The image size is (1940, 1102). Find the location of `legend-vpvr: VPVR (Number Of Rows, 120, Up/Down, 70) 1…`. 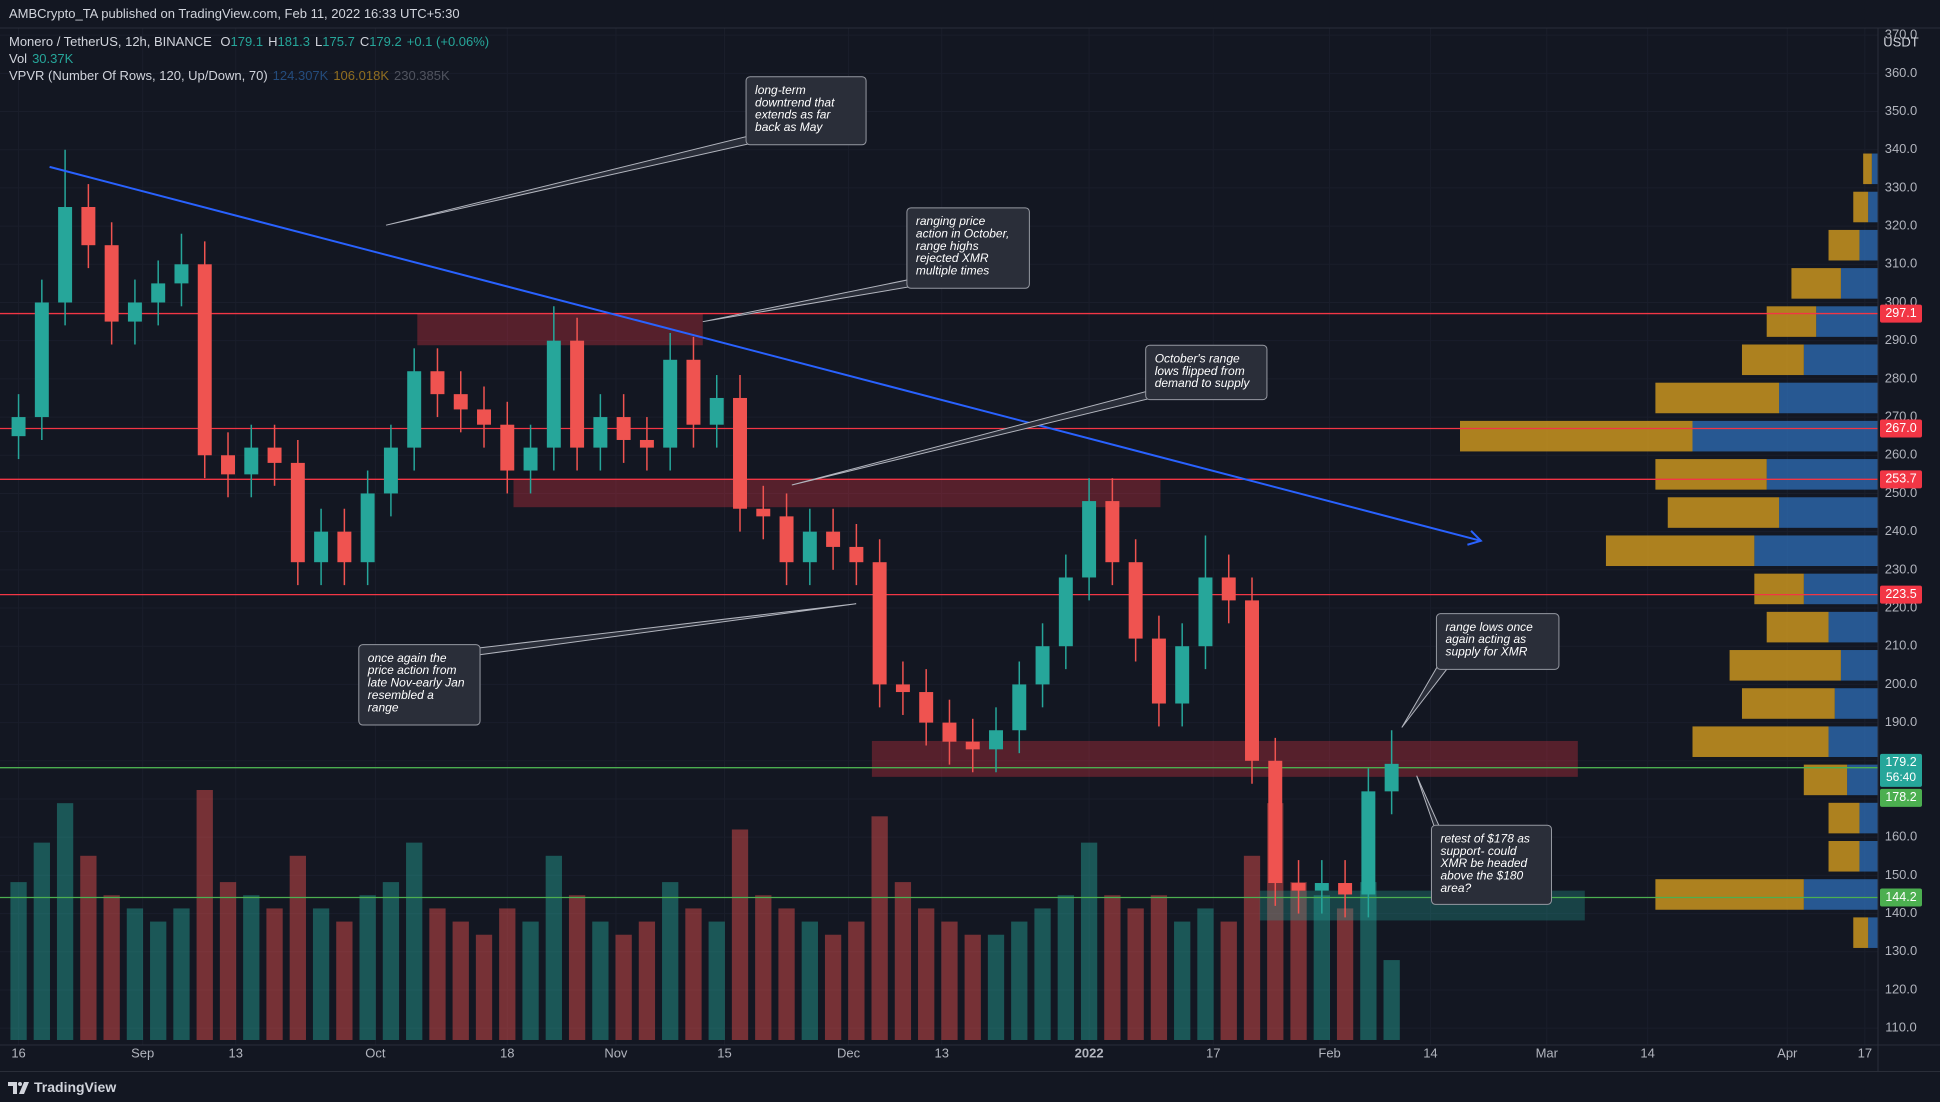

legend-vpvr: VPVR (Number Of Rows, 120, Up/Down, 70) 1… is located at coordinates (232, 75).